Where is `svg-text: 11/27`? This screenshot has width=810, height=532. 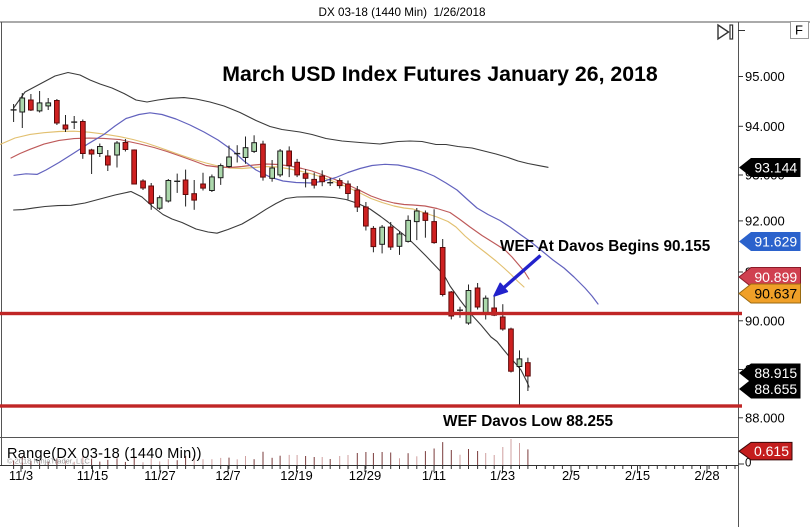 svg-text: 11/27 is located at coordinates (160, 475).